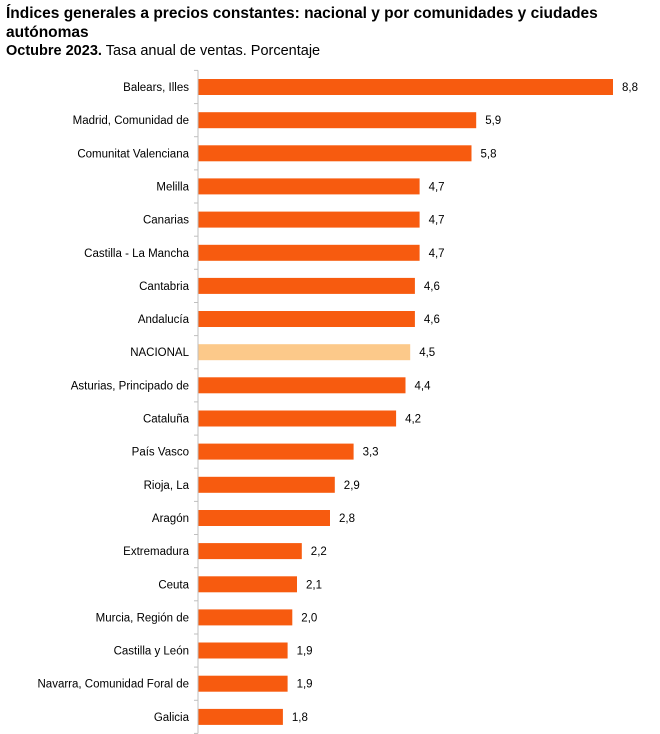  I want to click on category-label: Castilla - La Mancha, so click(136, 254).